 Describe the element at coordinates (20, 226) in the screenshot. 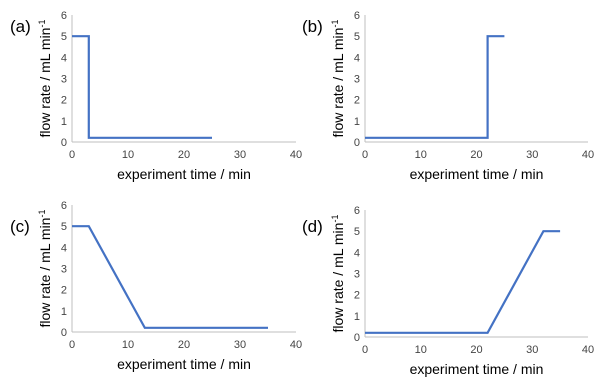

I see `panel-label: (c)` at that location.